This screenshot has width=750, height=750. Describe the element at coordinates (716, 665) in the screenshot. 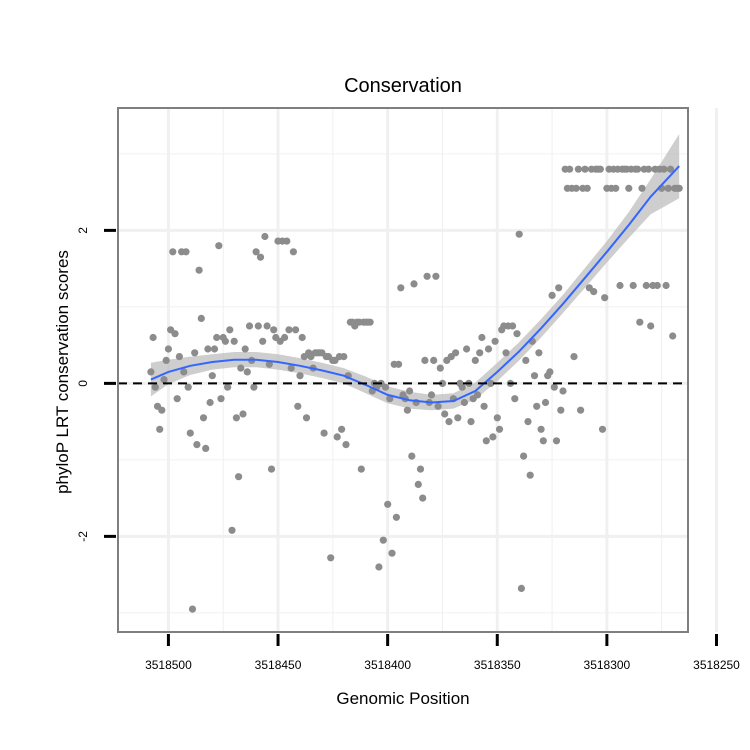

I see `x-tick-label: 3518250` at that location.